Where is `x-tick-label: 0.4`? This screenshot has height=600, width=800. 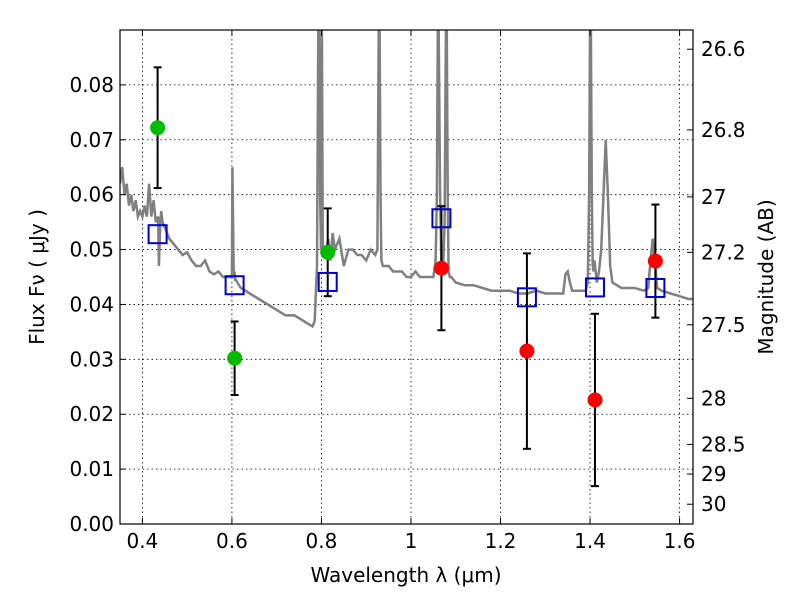 x-tick-label: 0.4 is located at coordinates (142, 541).